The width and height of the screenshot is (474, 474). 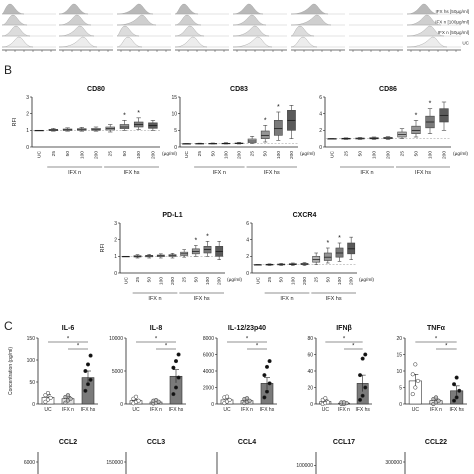 What do you see at coordinates (115, 257) in the screenshot?
I see `y-tick-label: 1` at bounding box center [115, 257].